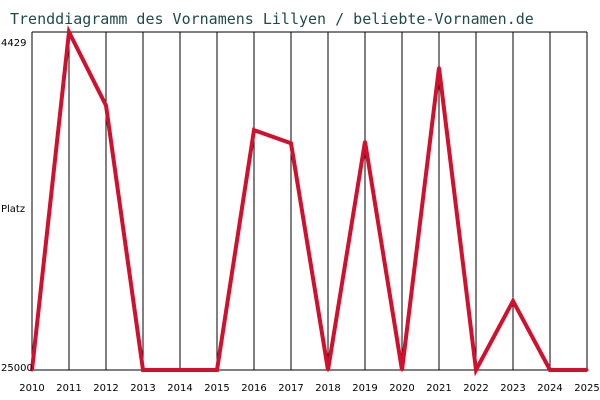 This screenshot has width=600, height=400. Describe the element at coordinates (476, 370) in the screenshot. I see `data-point-2022` at that location.